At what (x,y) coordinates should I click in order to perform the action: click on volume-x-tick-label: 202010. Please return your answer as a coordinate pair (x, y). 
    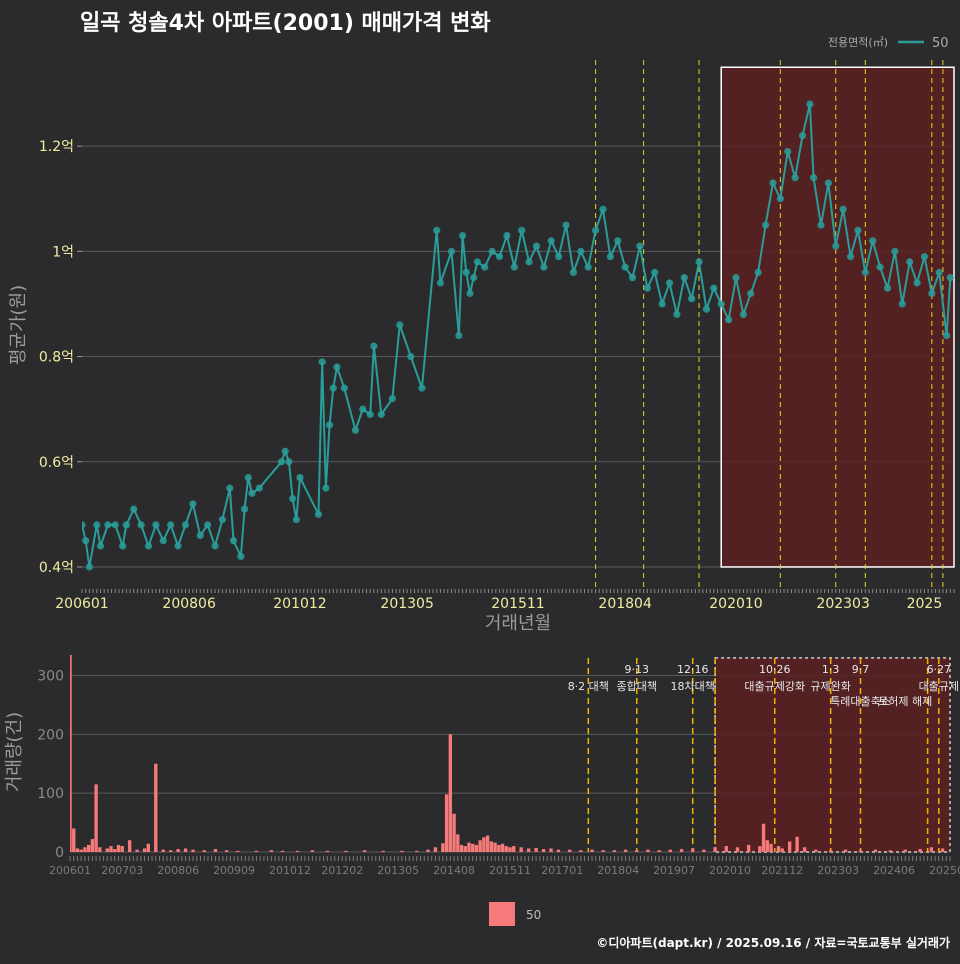
    Looking at the image, I should click on (730, 870).